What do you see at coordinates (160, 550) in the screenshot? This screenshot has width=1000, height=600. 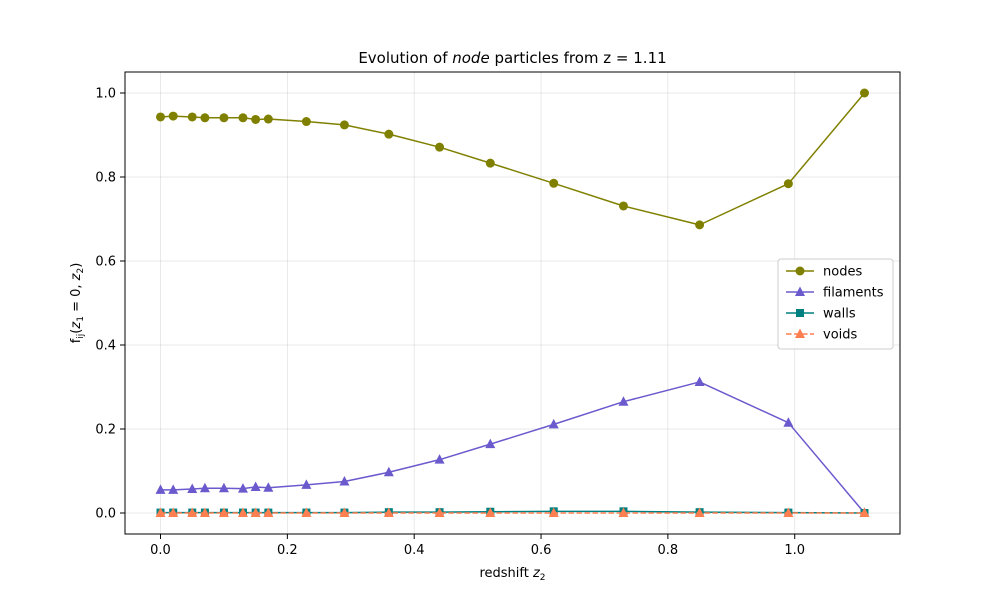 I see `x-tick-label: 0.0` at bounding box center [160, 550].